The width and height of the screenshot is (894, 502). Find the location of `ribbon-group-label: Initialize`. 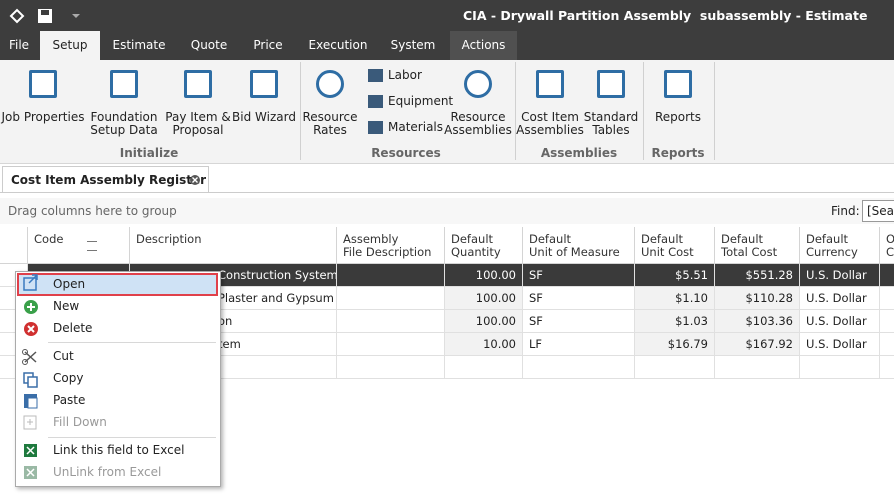

ribbon-group-label: Initialize is located at coordinates (149, 153).